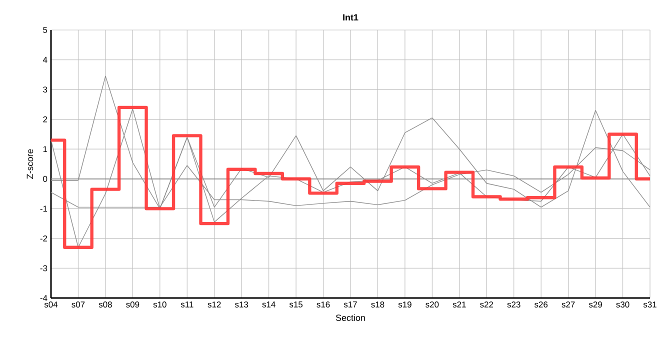 This screenshot has height=360, width=660. What do you see at coordinates (105, 305) in the screenshot?
I see `x-tick-label: s08` at bounding box center [105, 305].